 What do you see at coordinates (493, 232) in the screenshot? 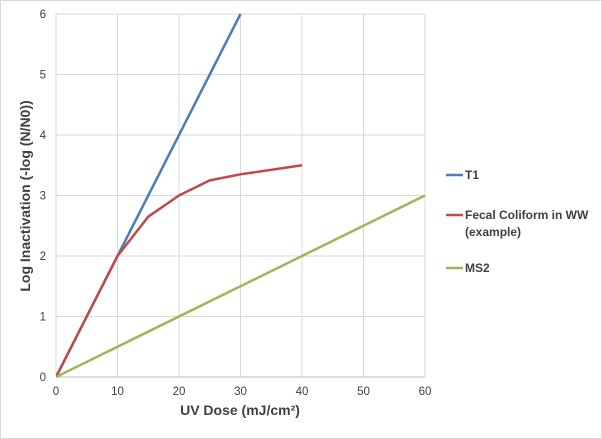
I see `legend-label-line2: (example)` at bounding box center [493, 232].